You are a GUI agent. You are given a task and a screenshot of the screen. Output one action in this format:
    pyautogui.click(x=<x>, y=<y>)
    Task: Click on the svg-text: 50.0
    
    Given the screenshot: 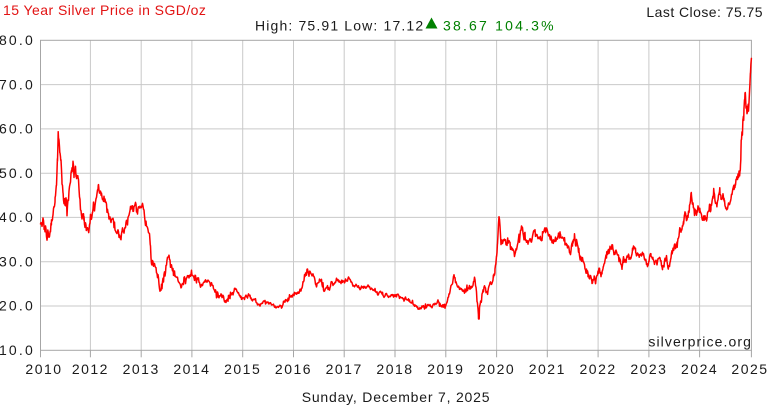 What is the action you would take?
    pyautogui.click(x=17, y=173)
    